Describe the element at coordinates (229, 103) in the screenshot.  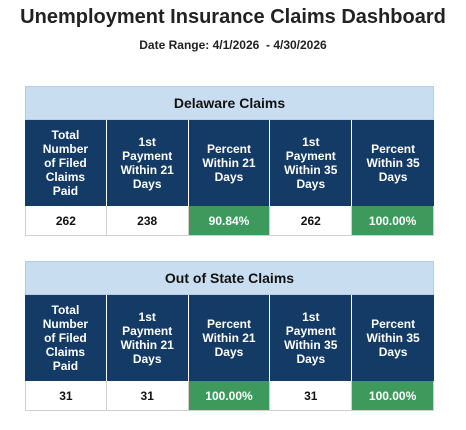
I see `table-title: Delaware Claims` at that location.